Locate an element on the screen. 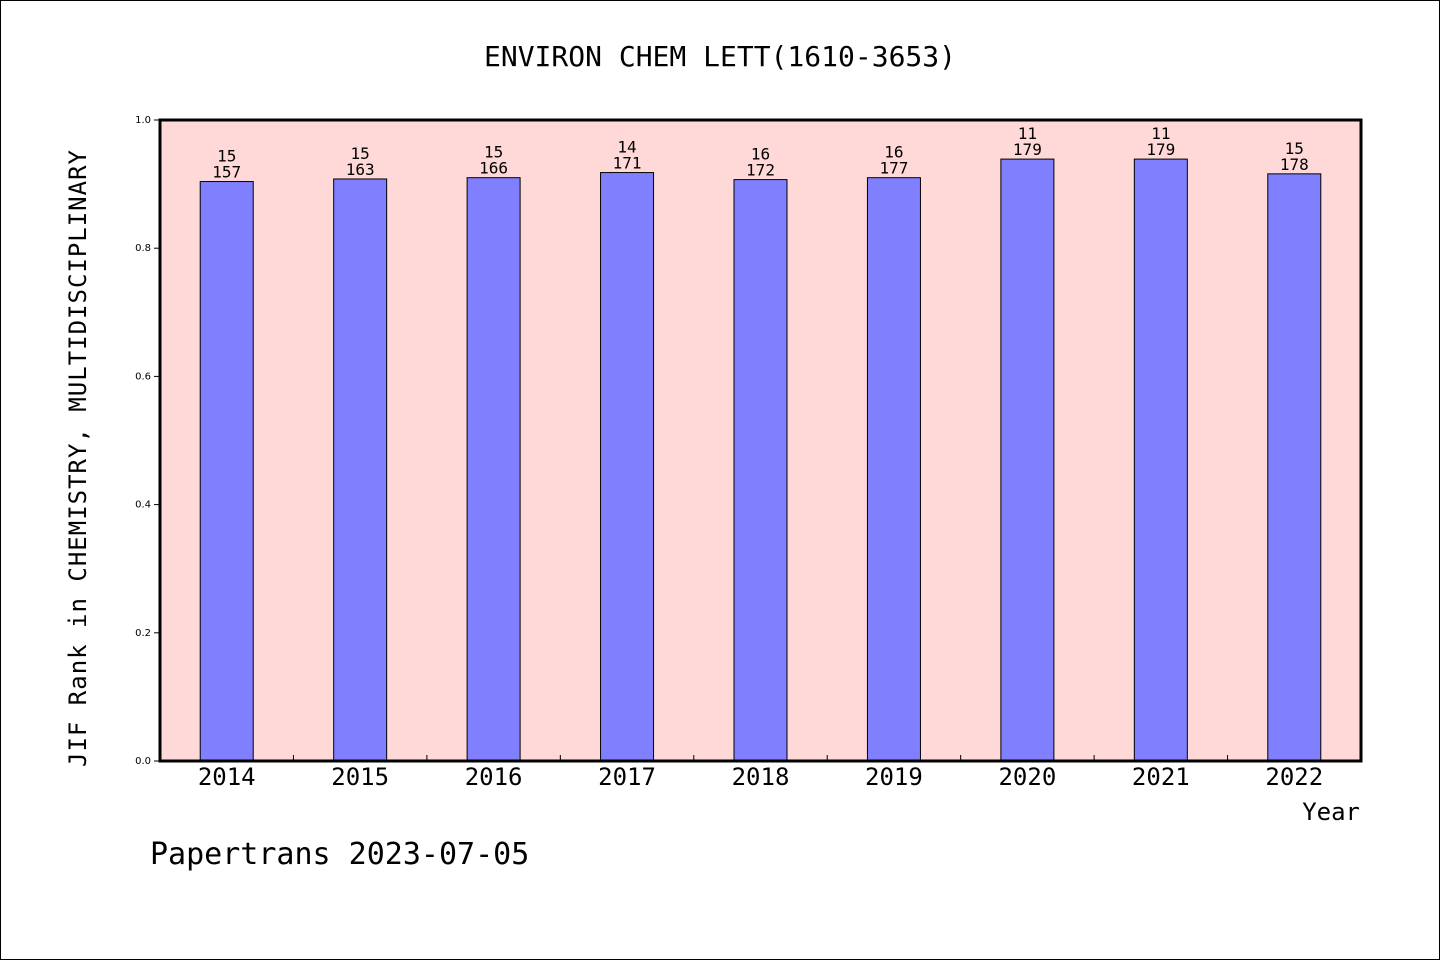  y-tick-label: 0.6 is located at coordinates (143, 376).